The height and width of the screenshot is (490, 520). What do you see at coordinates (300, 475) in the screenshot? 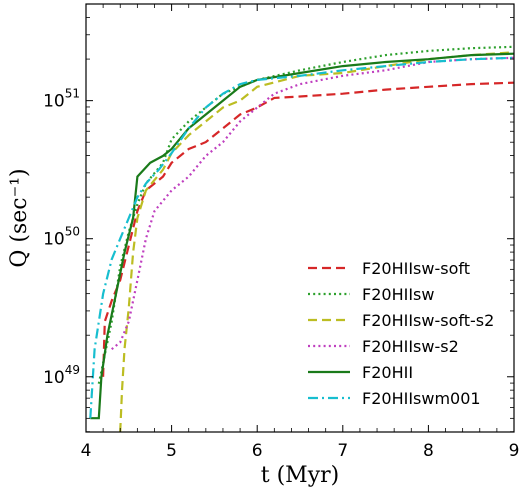
I see `x-axis-label: t (Myr)` at bounding box center [300, 475].